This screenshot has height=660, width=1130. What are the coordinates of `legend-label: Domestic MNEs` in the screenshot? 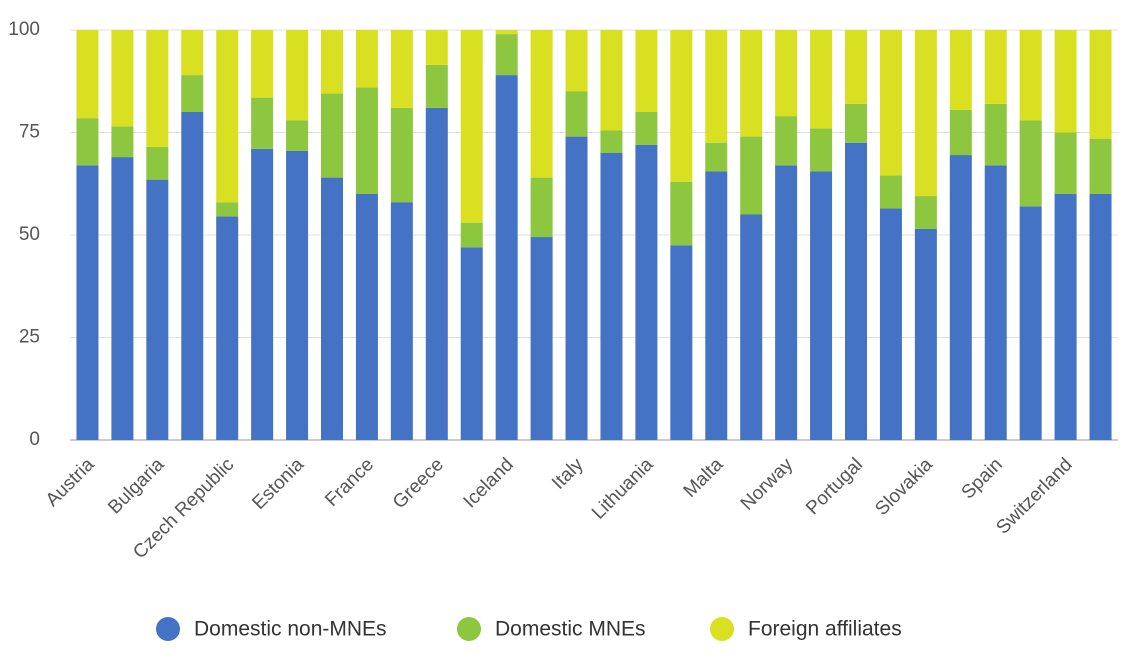 It's located at (570, 629).